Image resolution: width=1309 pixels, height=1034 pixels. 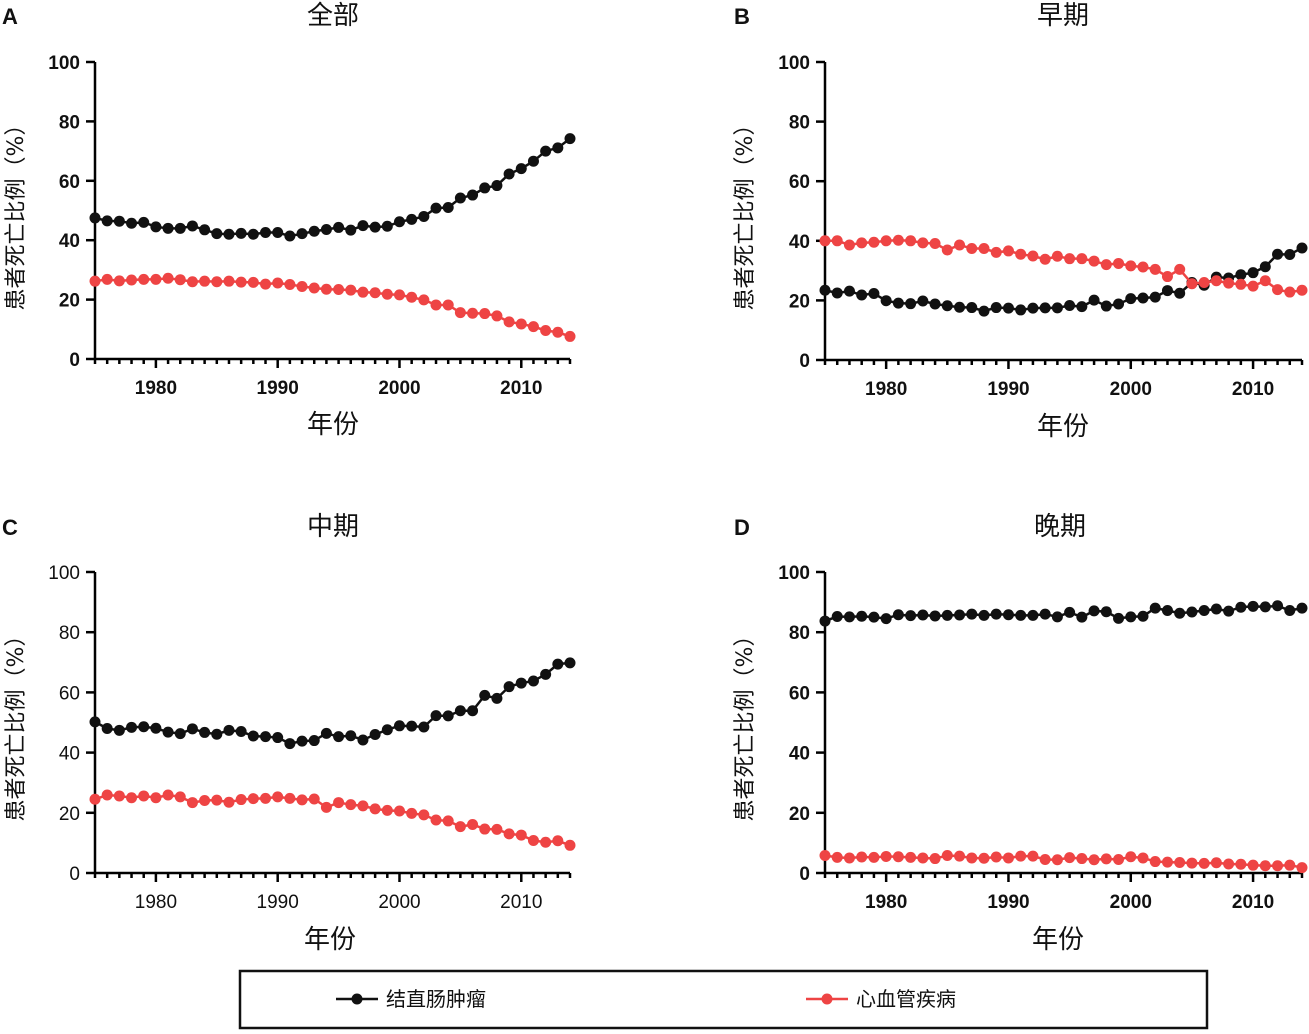 I want to click on legend-label-cardiovascular: 心血管疾病, so click(x=906, y=999).